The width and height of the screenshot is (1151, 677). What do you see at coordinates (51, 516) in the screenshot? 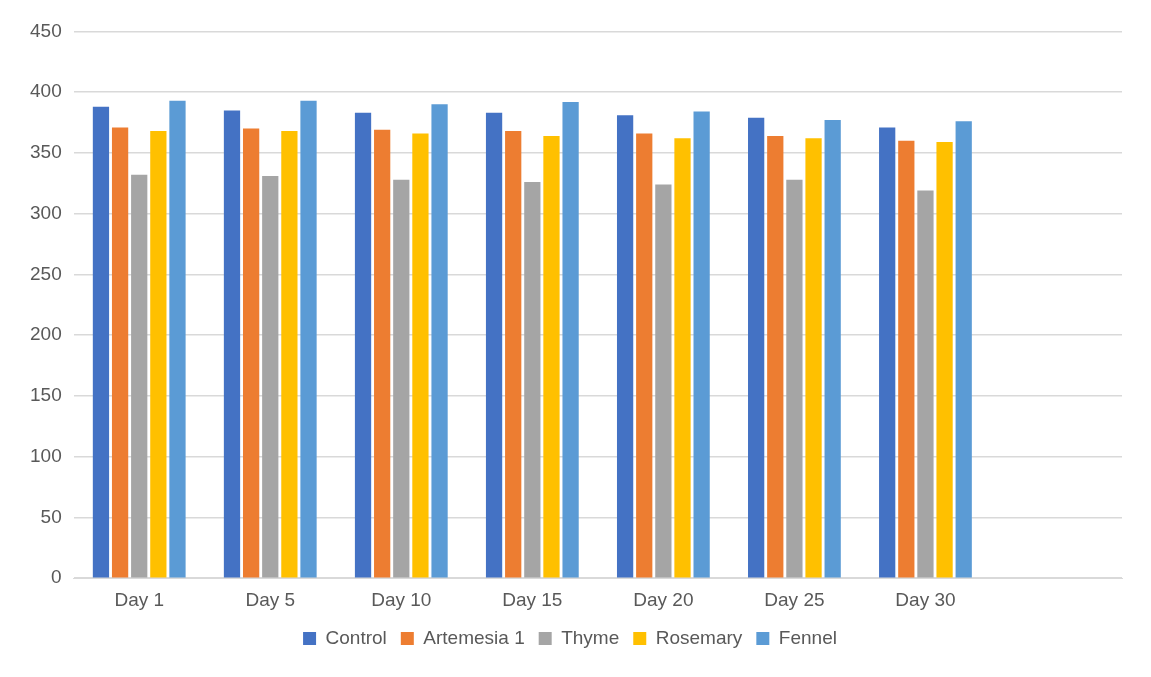
I see `y-tick-label: 50` at bounding box center [51, 516].